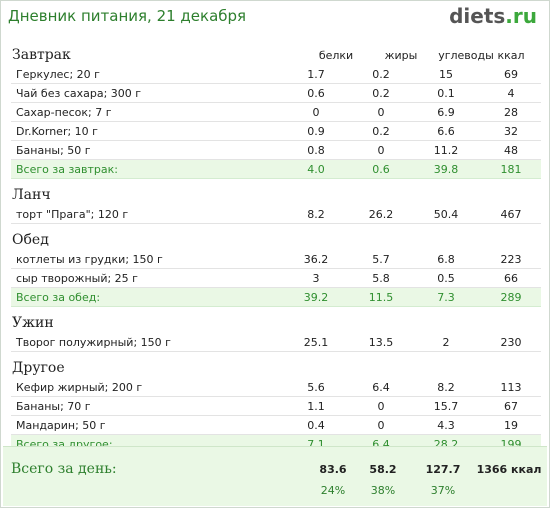  What do you see at coordinates (316, 112) in the screenshot?
I see `cell-protein: 0` at bounding box center [316, 112].